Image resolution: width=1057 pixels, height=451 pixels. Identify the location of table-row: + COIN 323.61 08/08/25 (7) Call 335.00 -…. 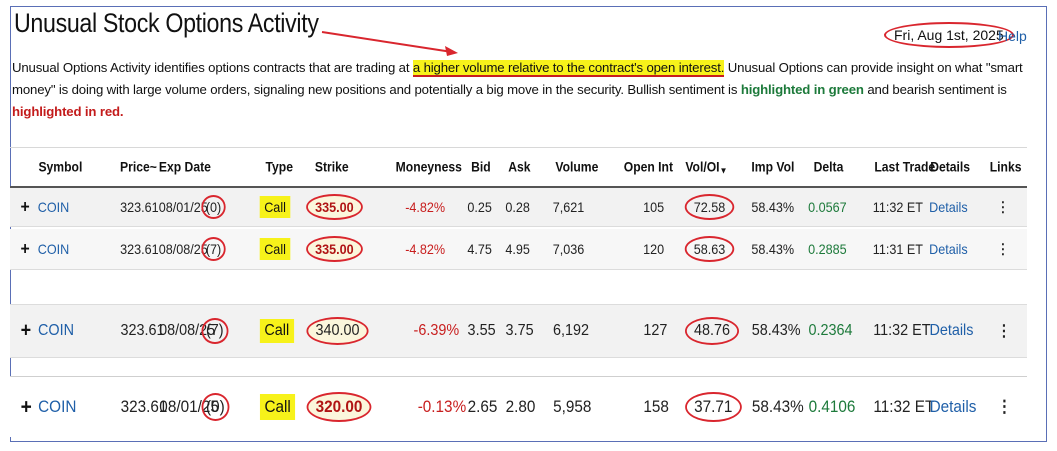
(518, 249).